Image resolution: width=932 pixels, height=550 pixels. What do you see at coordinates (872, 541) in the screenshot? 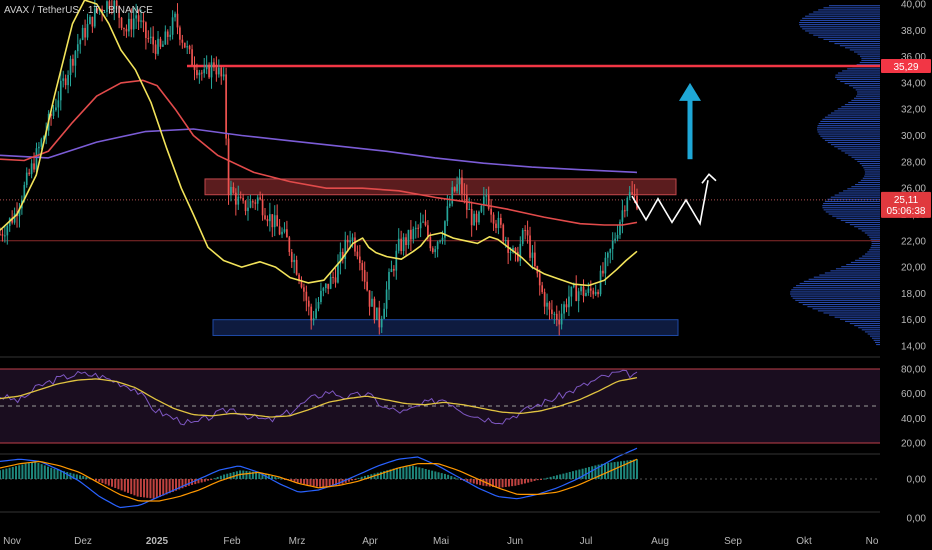
I see `time-tick-label: No` at bounding box center [872, 541].